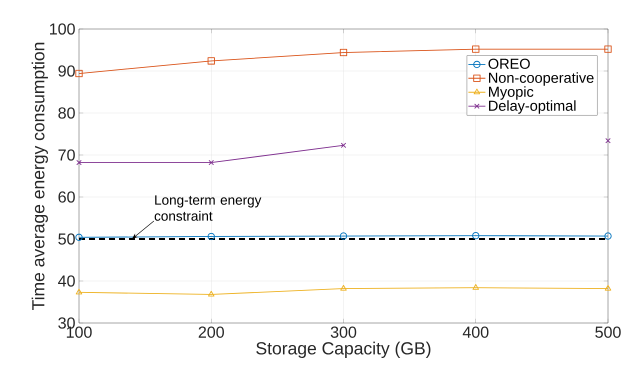 This screenshot has width=642, height=384. I want to click on y-tick-label: 50, so click(66, 239).